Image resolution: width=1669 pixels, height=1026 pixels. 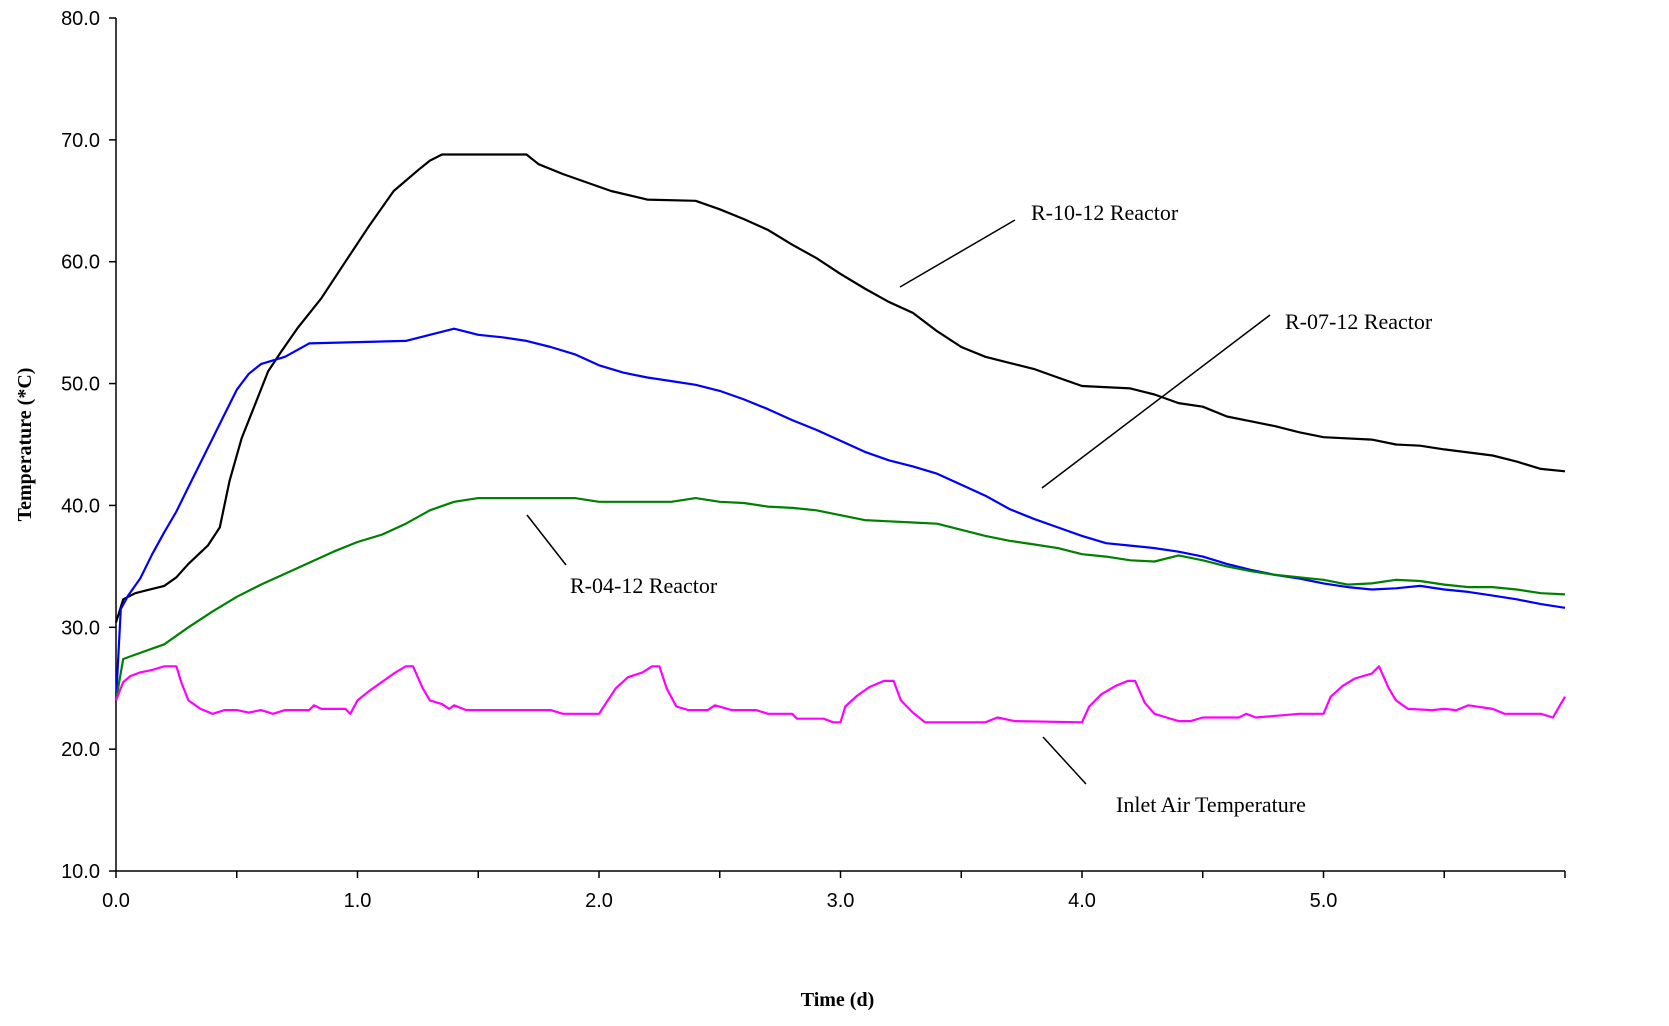 I want to click on annotation-r-04-12: R-04-12 Reactor, so click(x=644, y=585).